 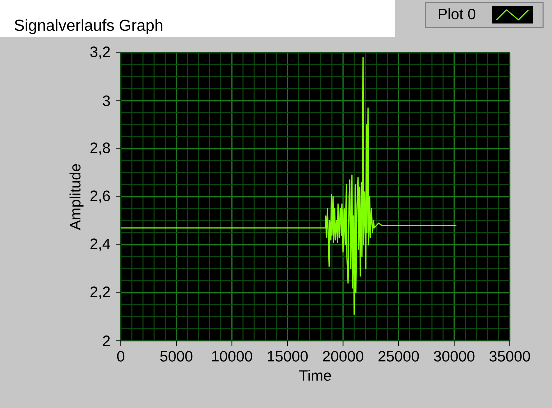 I want to click on x-tick-label: 15000, so click(x=288, y=356).